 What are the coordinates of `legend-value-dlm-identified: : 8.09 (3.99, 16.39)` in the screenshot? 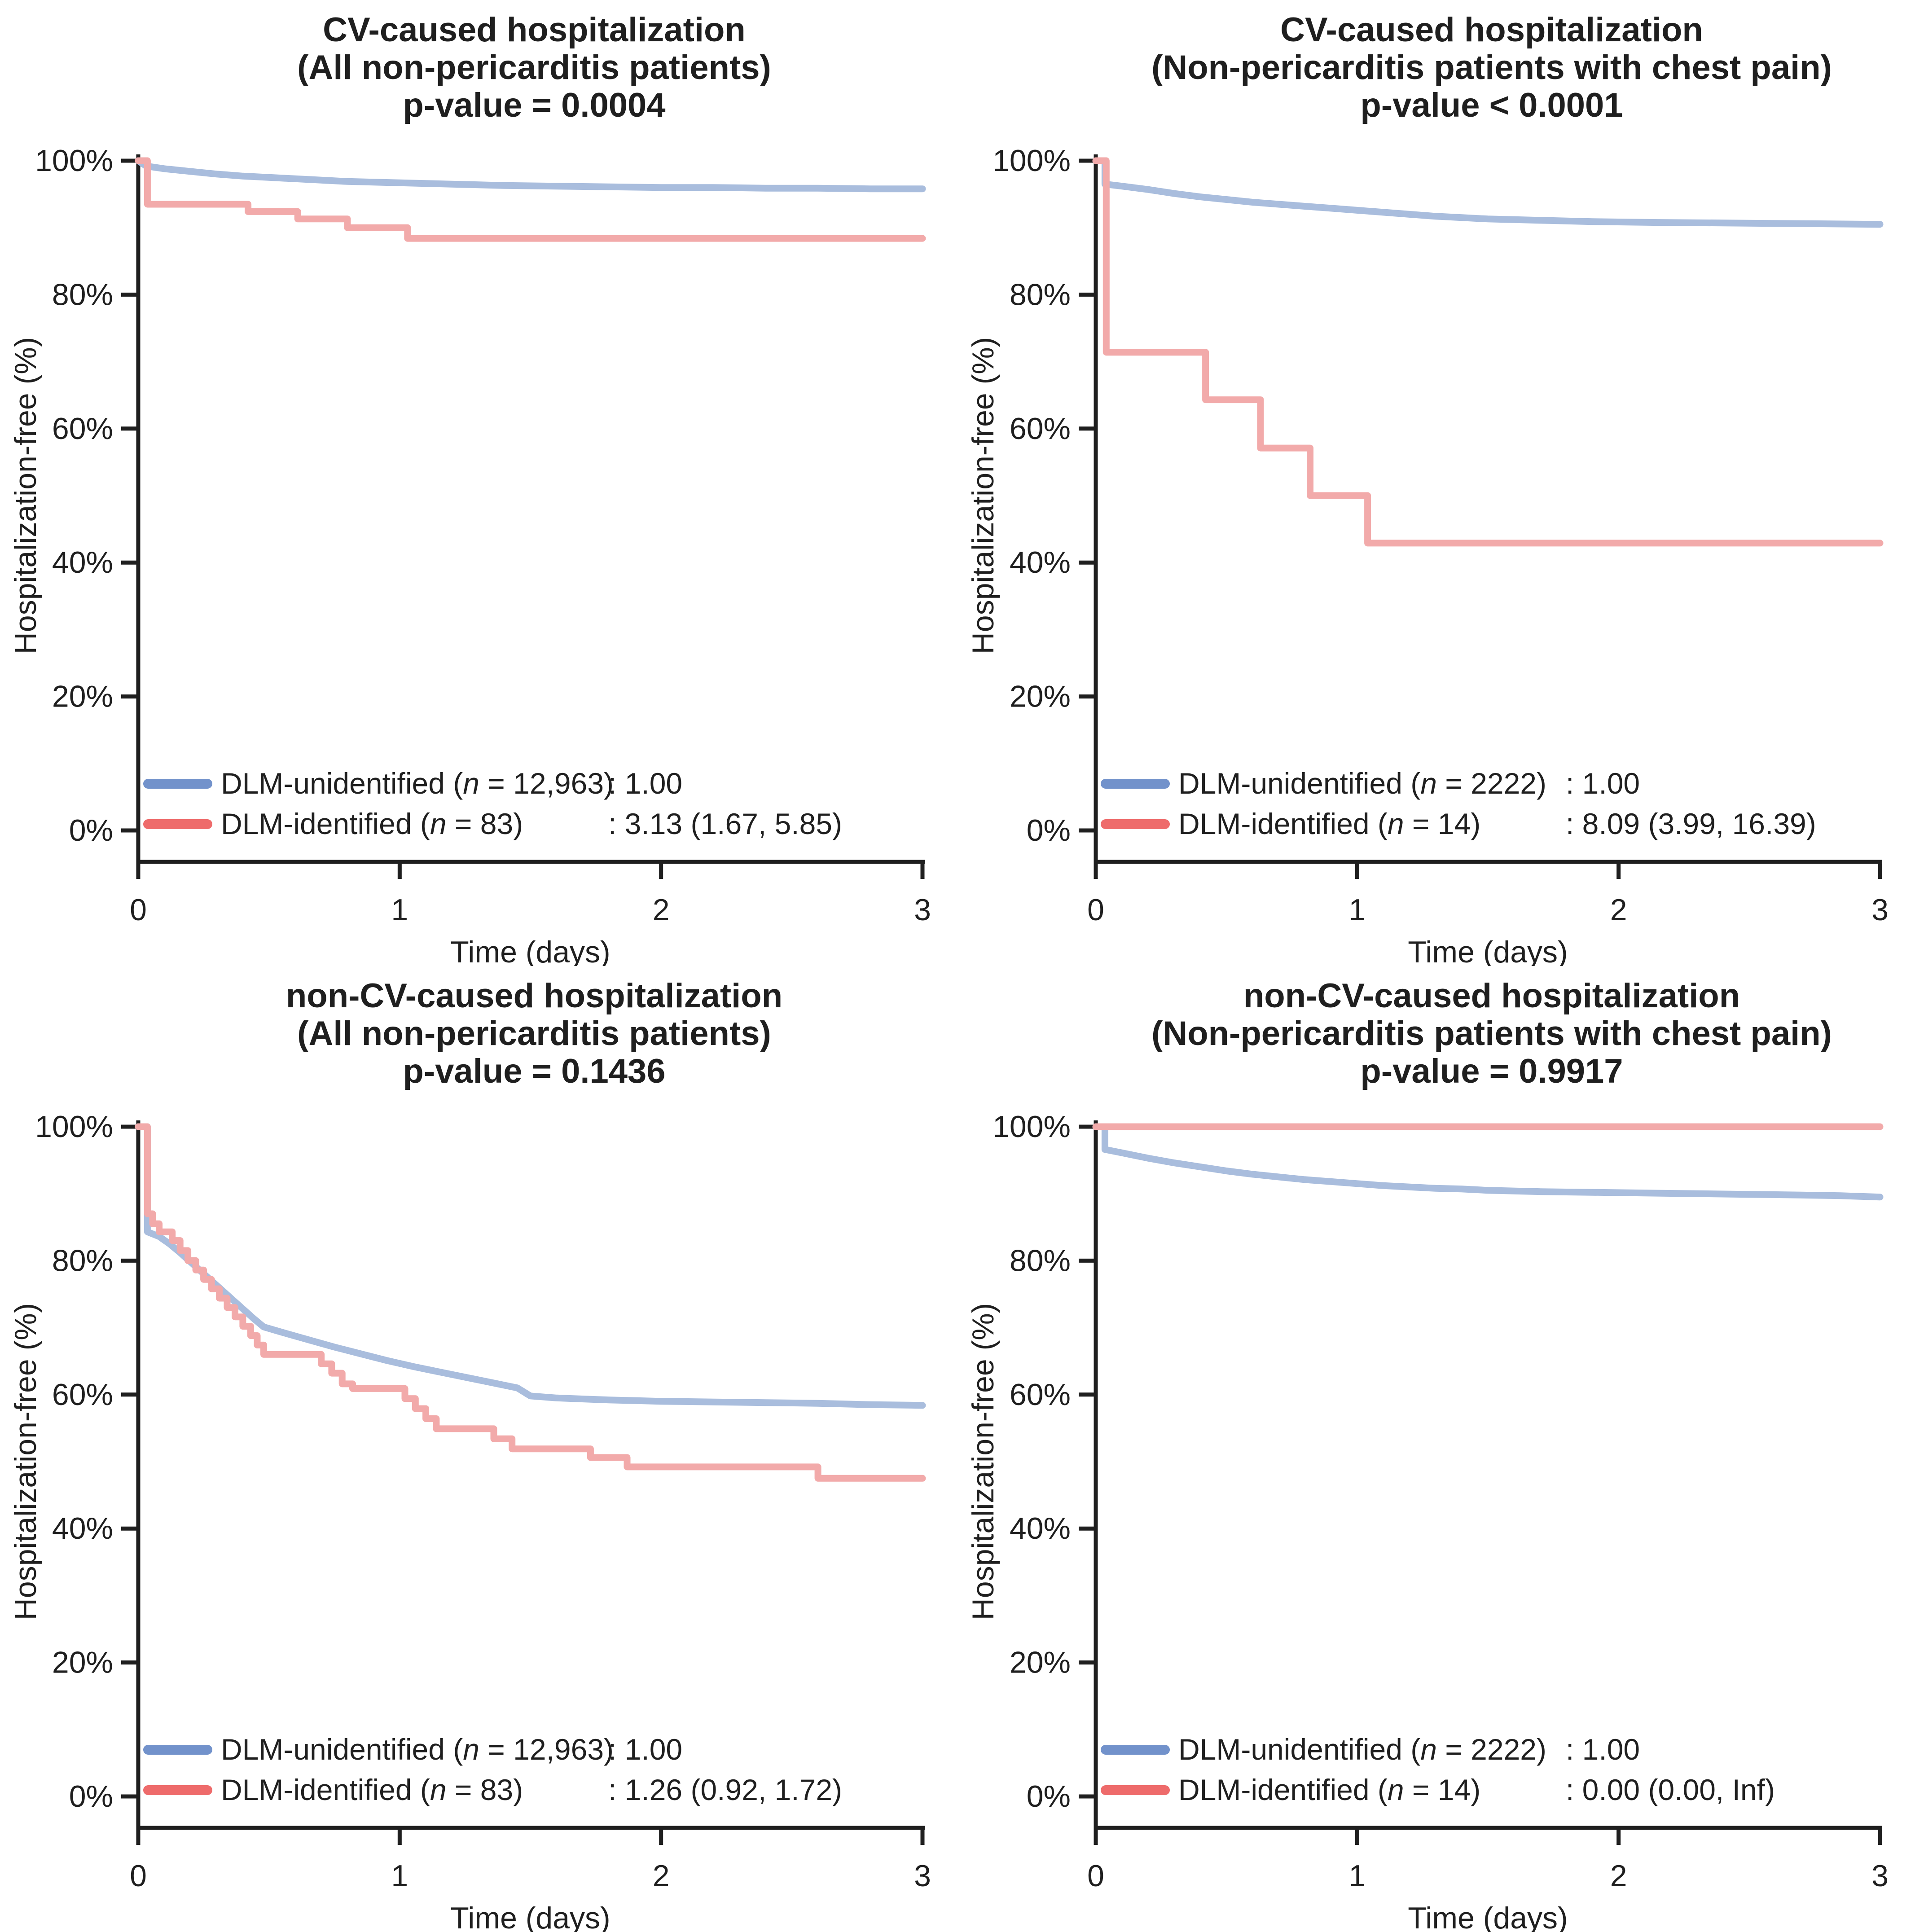 It's located at (1691, 823).